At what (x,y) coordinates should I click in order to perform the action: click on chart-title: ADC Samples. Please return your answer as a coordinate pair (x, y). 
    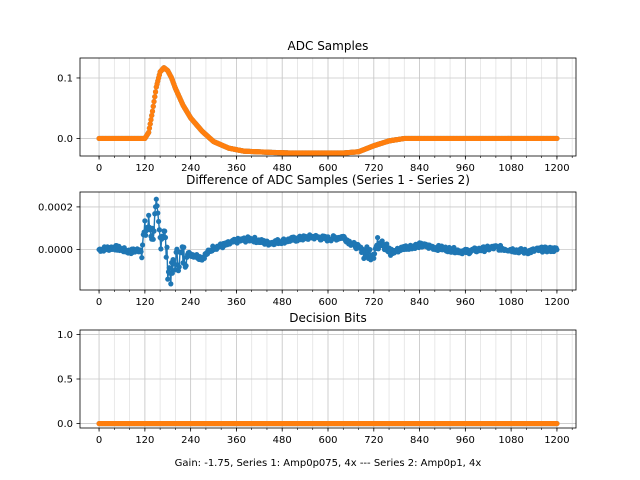
    Looking at the image, I should click on (328, 46).